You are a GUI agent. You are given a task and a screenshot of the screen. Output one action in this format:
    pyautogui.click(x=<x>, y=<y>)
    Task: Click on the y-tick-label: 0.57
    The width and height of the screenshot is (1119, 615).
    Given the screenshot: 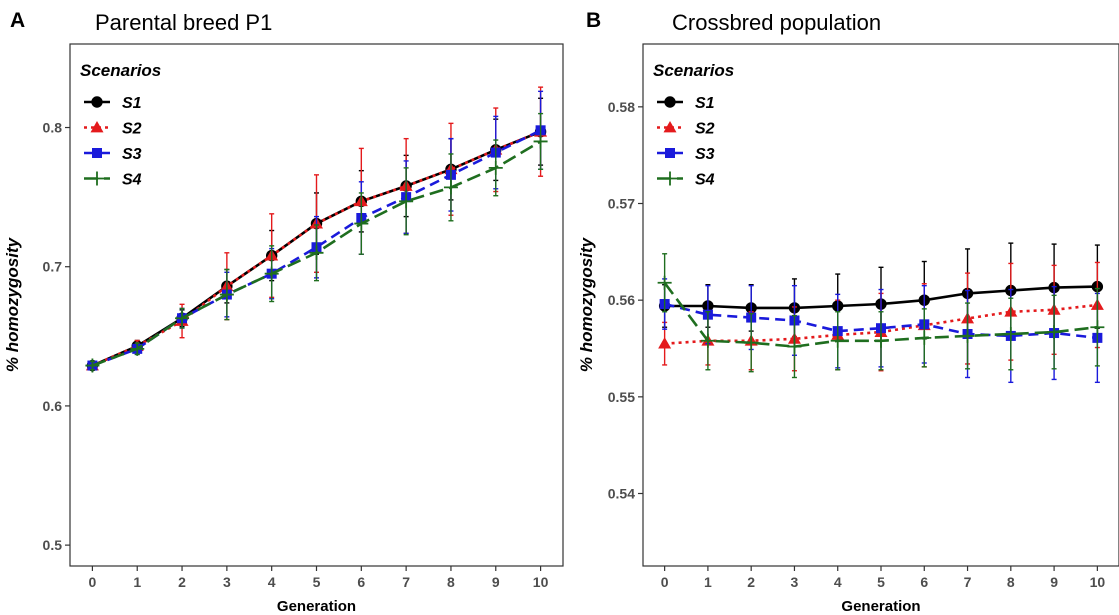 What is the action you would take?
    pyautogui.click(x=621, y=204)
    